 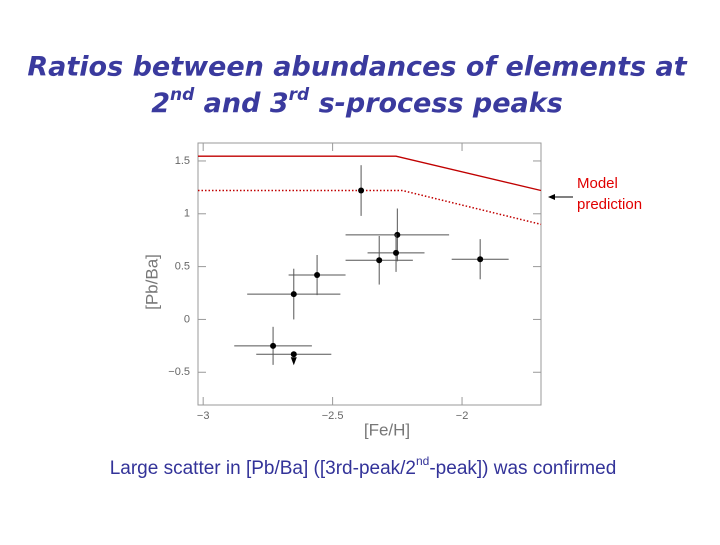 What do you see at coordinates (187, 214) in the screenshot?
I see `y-tick-label: 1` at bounding box center [187, 214].